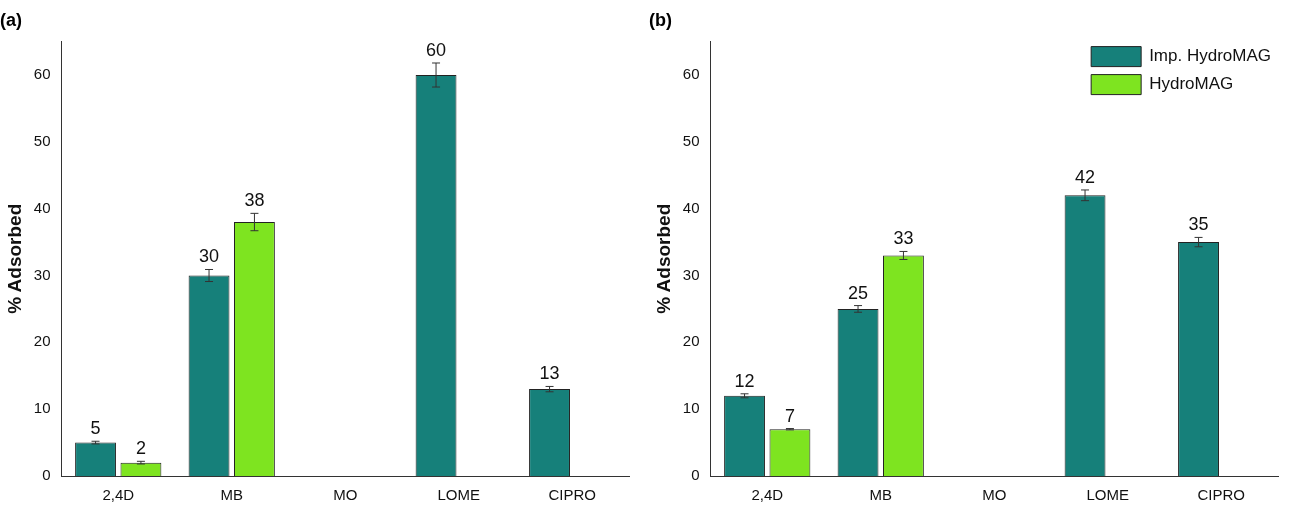 The image size is (1299, 508). Describe the element at coordinates (549, 373) in the screenshot. I see `data-label: 13` at that location.